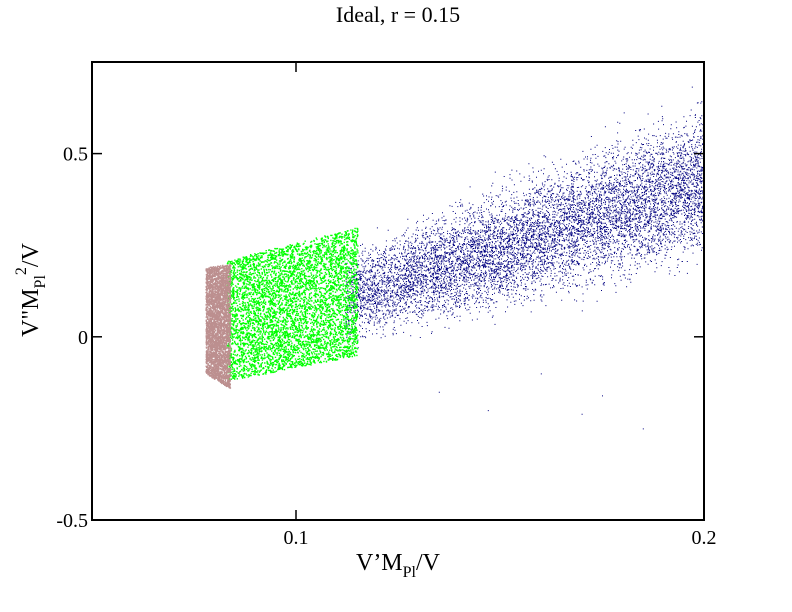 The height and width of the screenshot is (612, 792). I want to click on y-tick-label: 0.5, so click(75, 155).